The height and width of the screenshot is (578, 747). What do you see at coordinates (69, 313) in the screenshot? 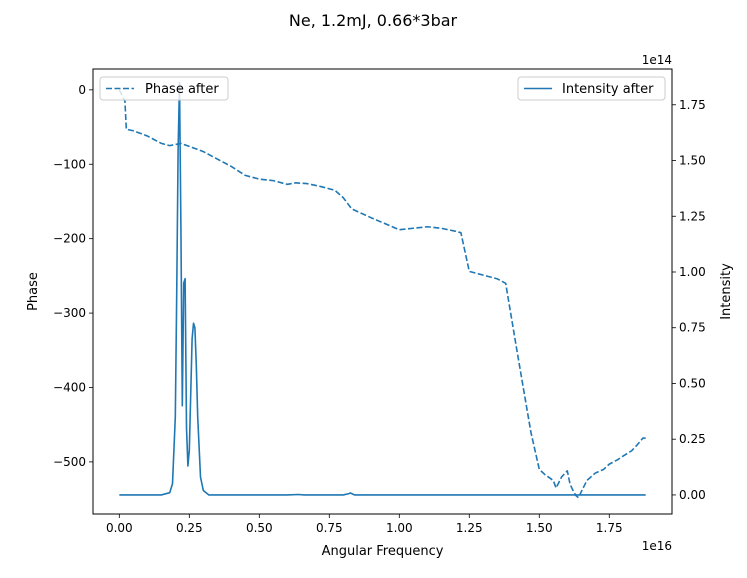
I see `y-left-tick-label: −300` at bounding box center [69, 313].